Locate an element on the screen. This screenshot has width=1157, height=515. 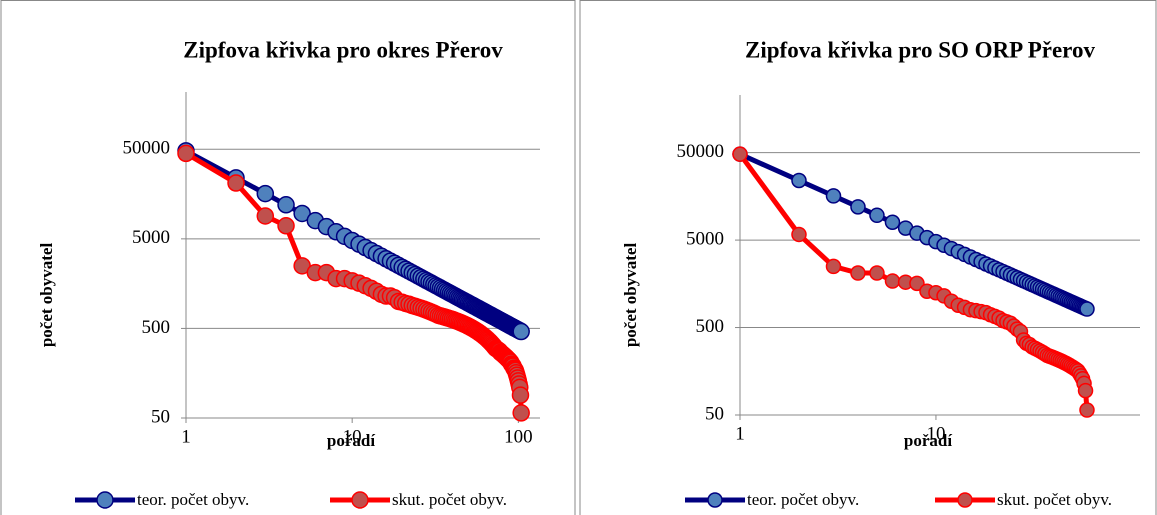
chart-title: Zipfova křivka pro okres Přerov is located at coordinates (343, 49).